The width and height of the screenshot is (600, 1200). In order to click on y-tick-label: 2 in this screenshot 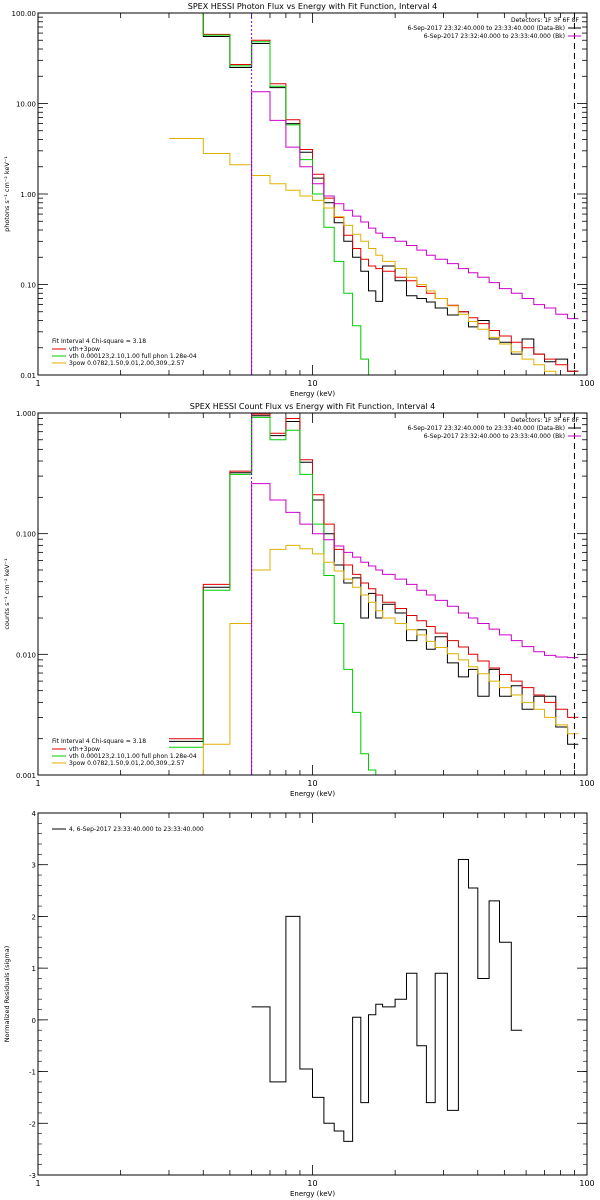, I will do `click(34, 917)`.